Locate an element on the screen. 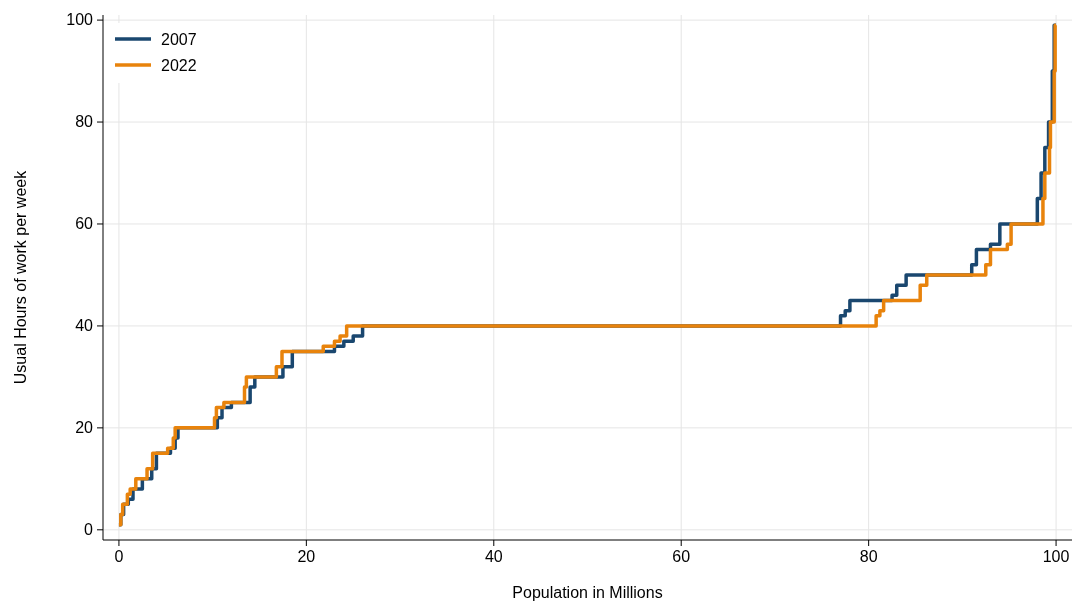  y-tick-label: 100 is located at coordinates (80, 20).